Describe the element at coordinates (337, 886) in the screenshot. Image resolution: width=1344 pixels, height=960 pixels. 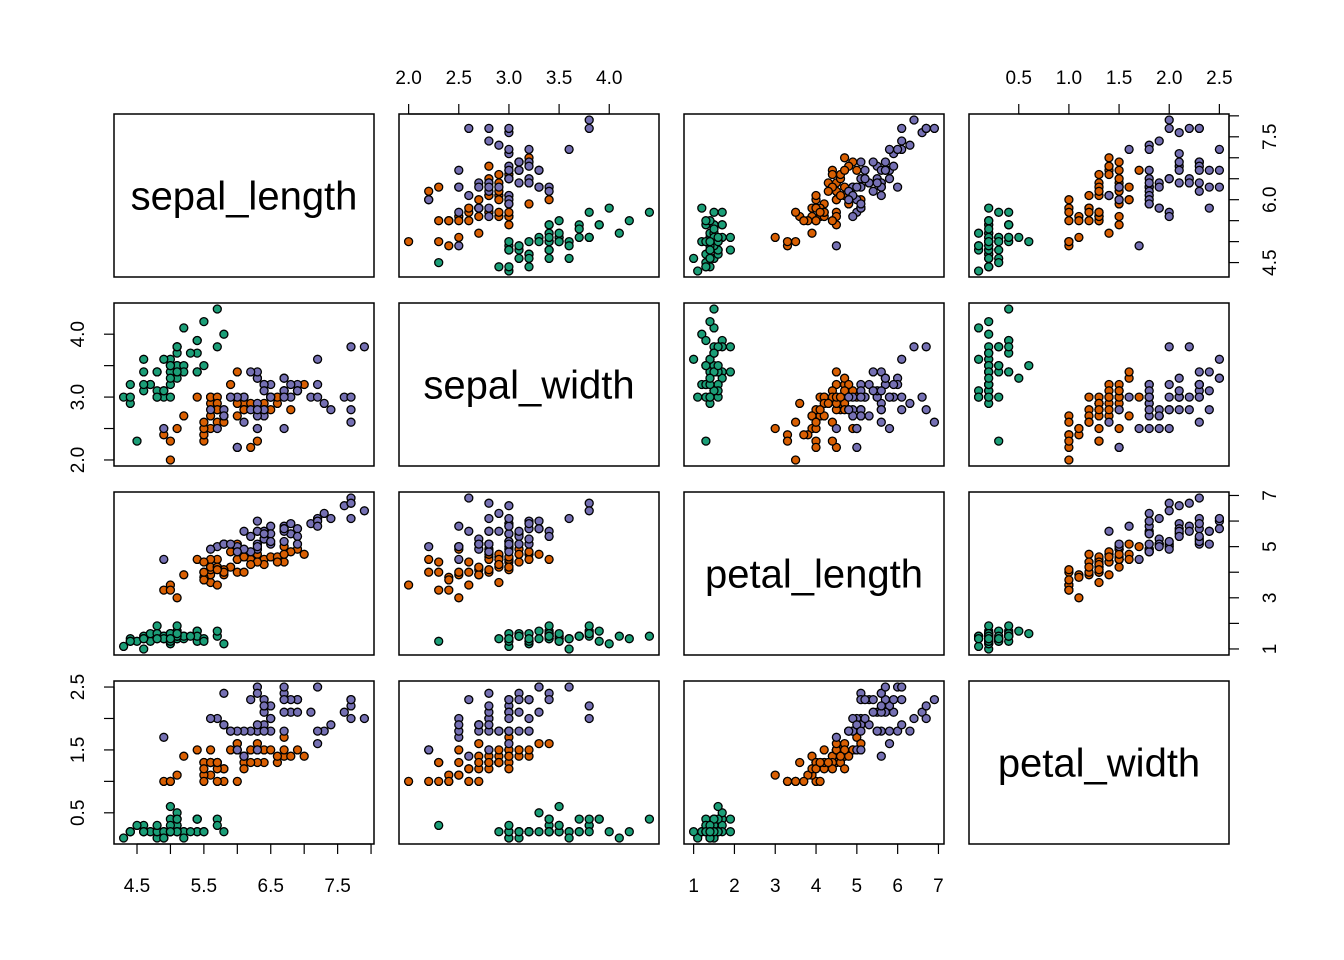
I see `tick-label: 7.5` at that location.